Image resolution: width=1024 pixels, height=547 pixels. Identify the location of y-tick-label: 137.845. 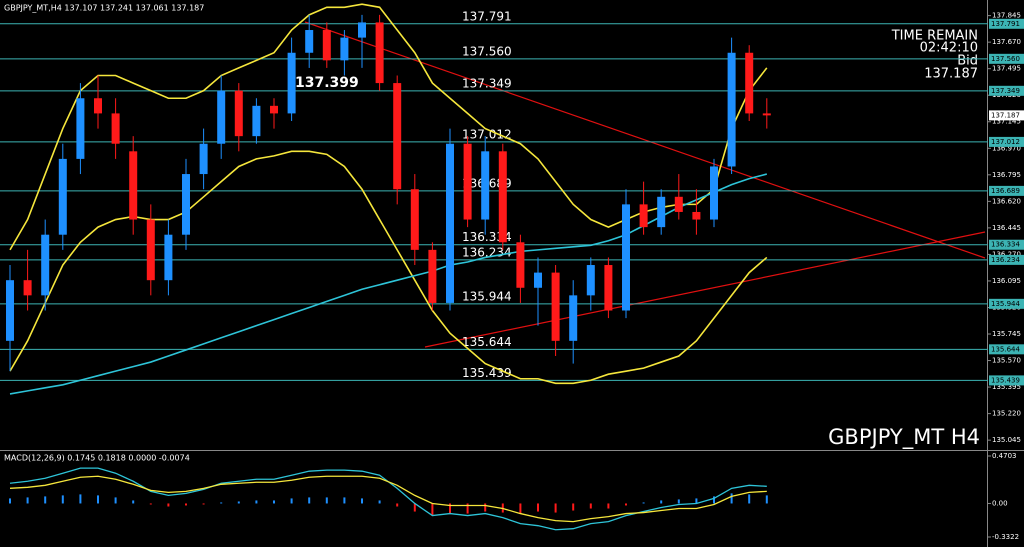
(1006, 16).